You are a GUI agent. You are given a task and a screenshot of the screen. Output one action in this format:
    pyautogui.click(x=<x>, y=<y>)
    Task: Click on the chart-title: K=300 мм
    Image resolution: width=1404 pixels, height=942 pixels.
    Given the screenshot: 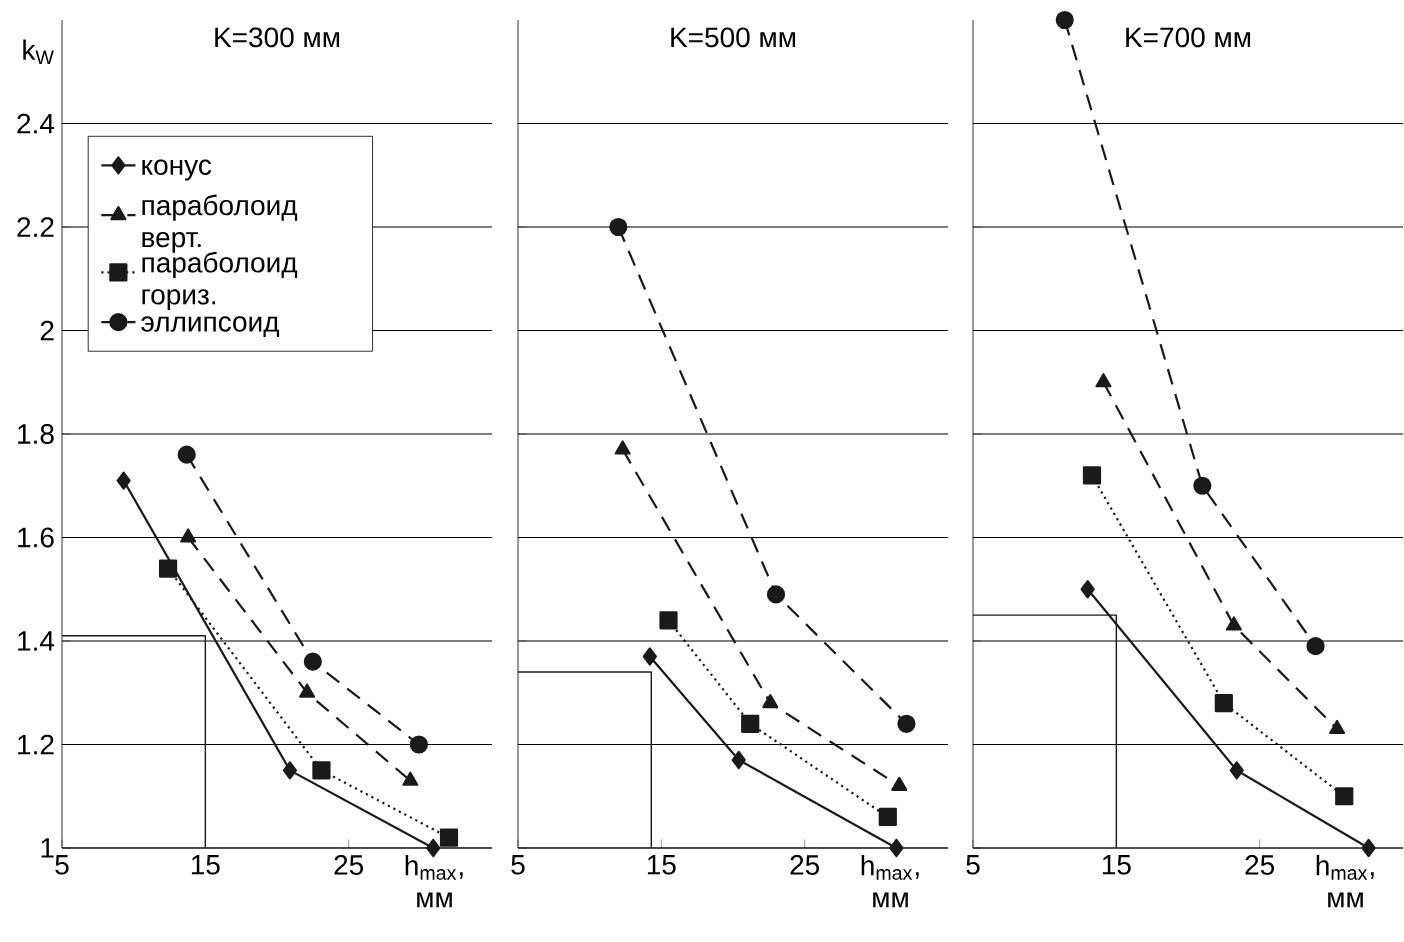 What is the action you would take?
    pyautogui.click(x=277, y=37)
    